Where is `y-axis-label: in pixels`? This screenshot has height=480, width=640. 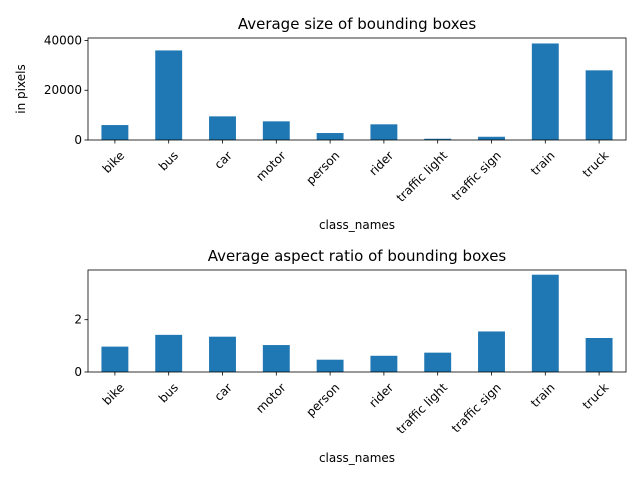
y-axis-label: in pixels is located at coordinates (21, 88).